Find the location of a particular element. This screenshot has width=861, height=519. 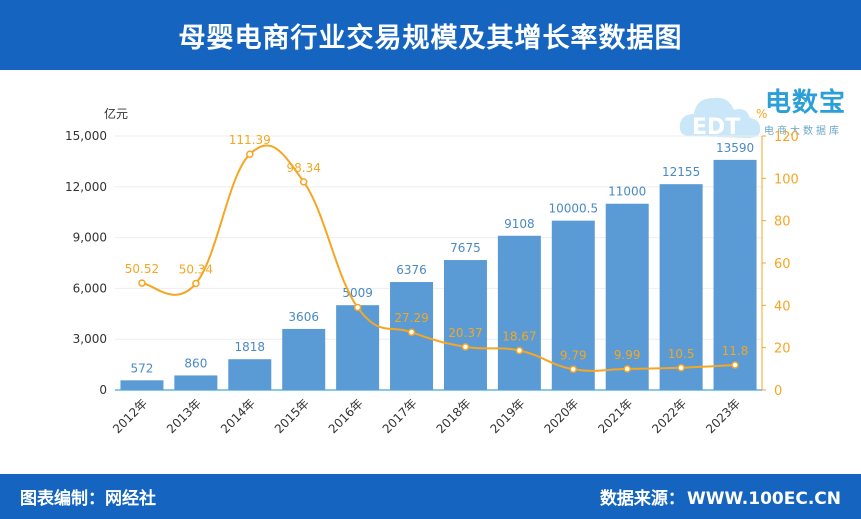

y2-tick-label: 0 is located at coordinates (778, 391).